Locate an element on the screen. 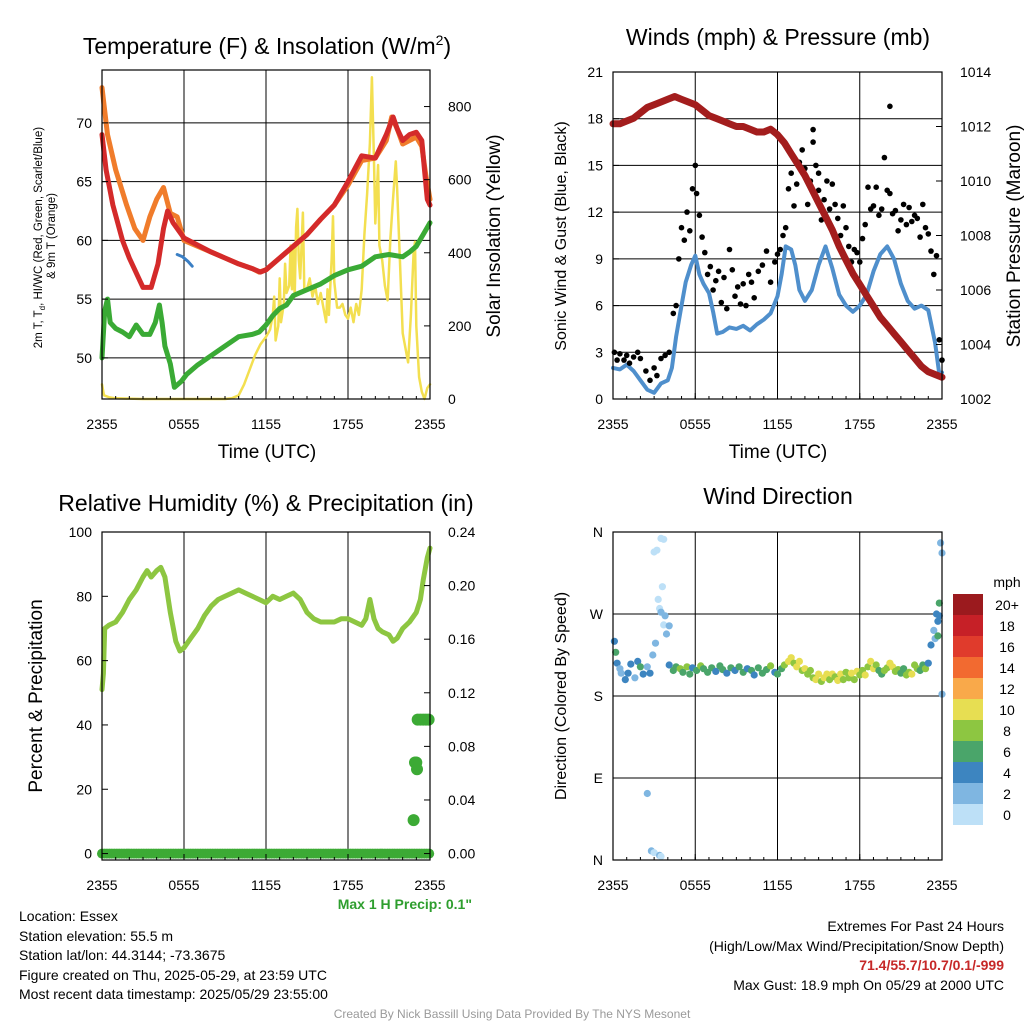  y-tick-label: 21 is located at coordinates (595, 72).